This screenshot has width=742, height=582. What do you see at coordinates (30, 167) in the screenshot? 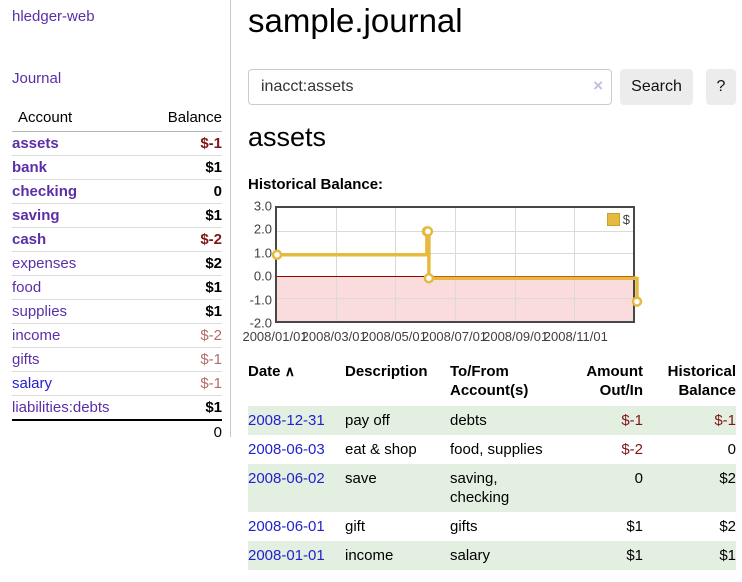
I see `account-link-bank: bank` at bounding box center [30, 167].